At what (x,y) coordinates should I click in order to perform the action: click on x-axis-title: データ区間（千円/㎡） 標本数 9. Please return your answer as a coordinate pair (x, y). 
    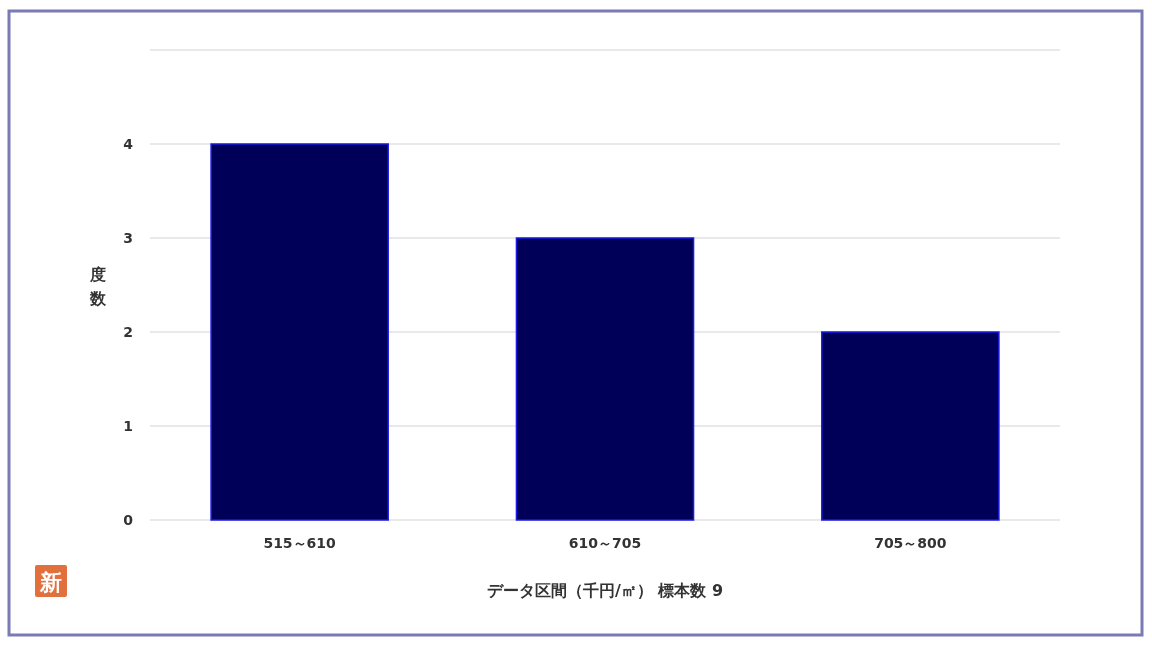
    Looking at the image, I should click on (605, 590).